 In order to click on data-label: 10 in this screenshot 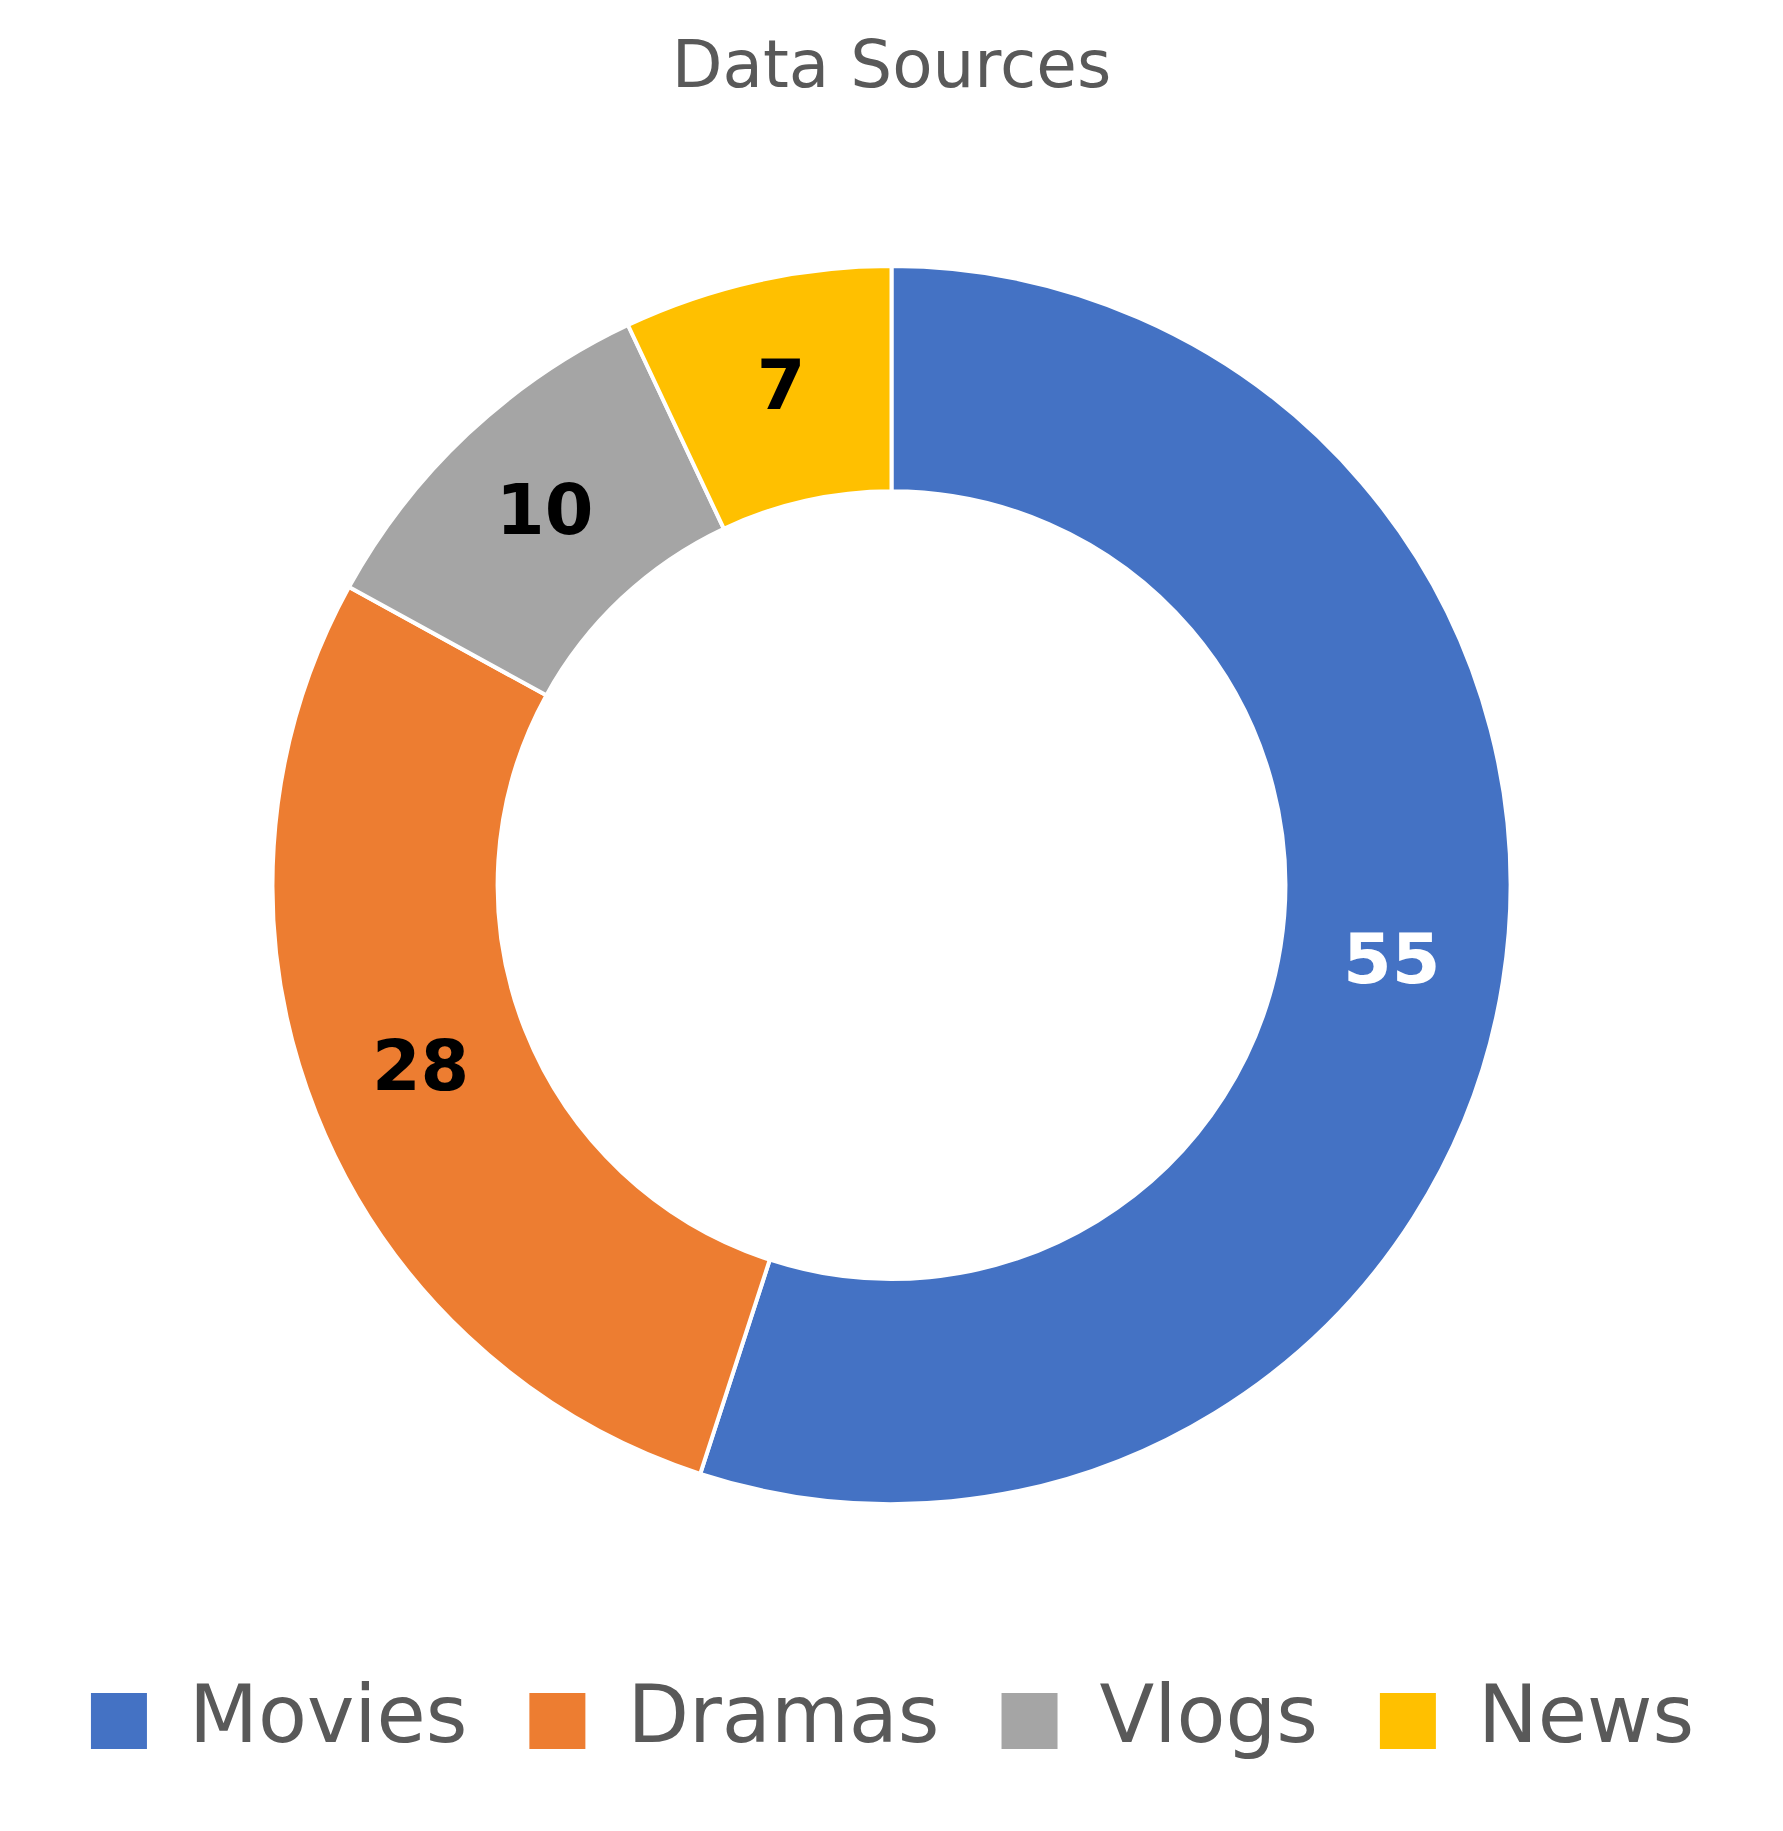, I will do `click(545, 510)`.